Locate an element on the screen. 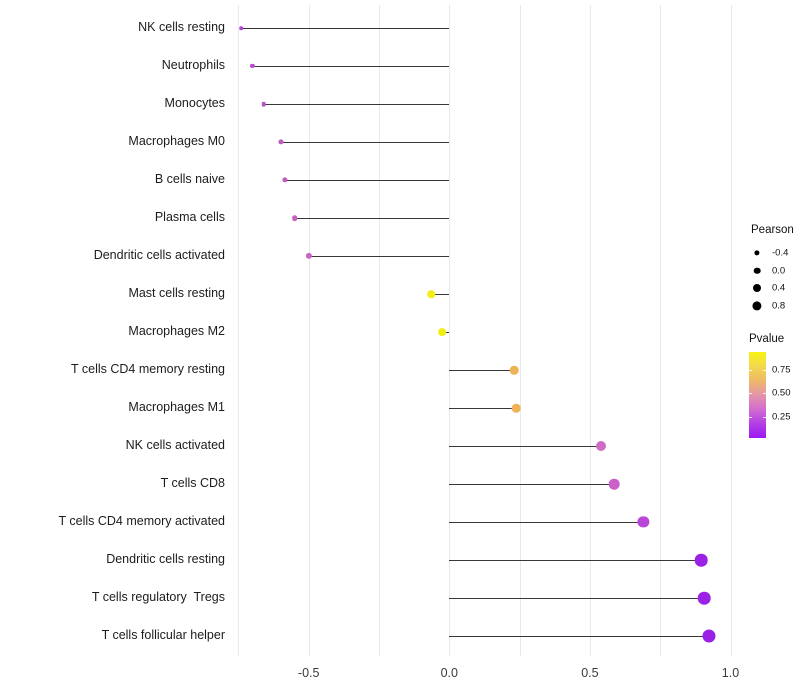  legend-pvalue-title: Pvalue is located at coordinates (767, 339).